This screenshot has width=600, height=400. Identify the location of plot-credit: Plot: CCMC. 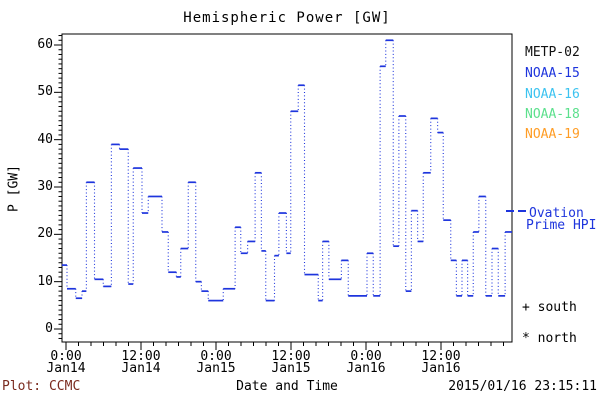
(41, 386).